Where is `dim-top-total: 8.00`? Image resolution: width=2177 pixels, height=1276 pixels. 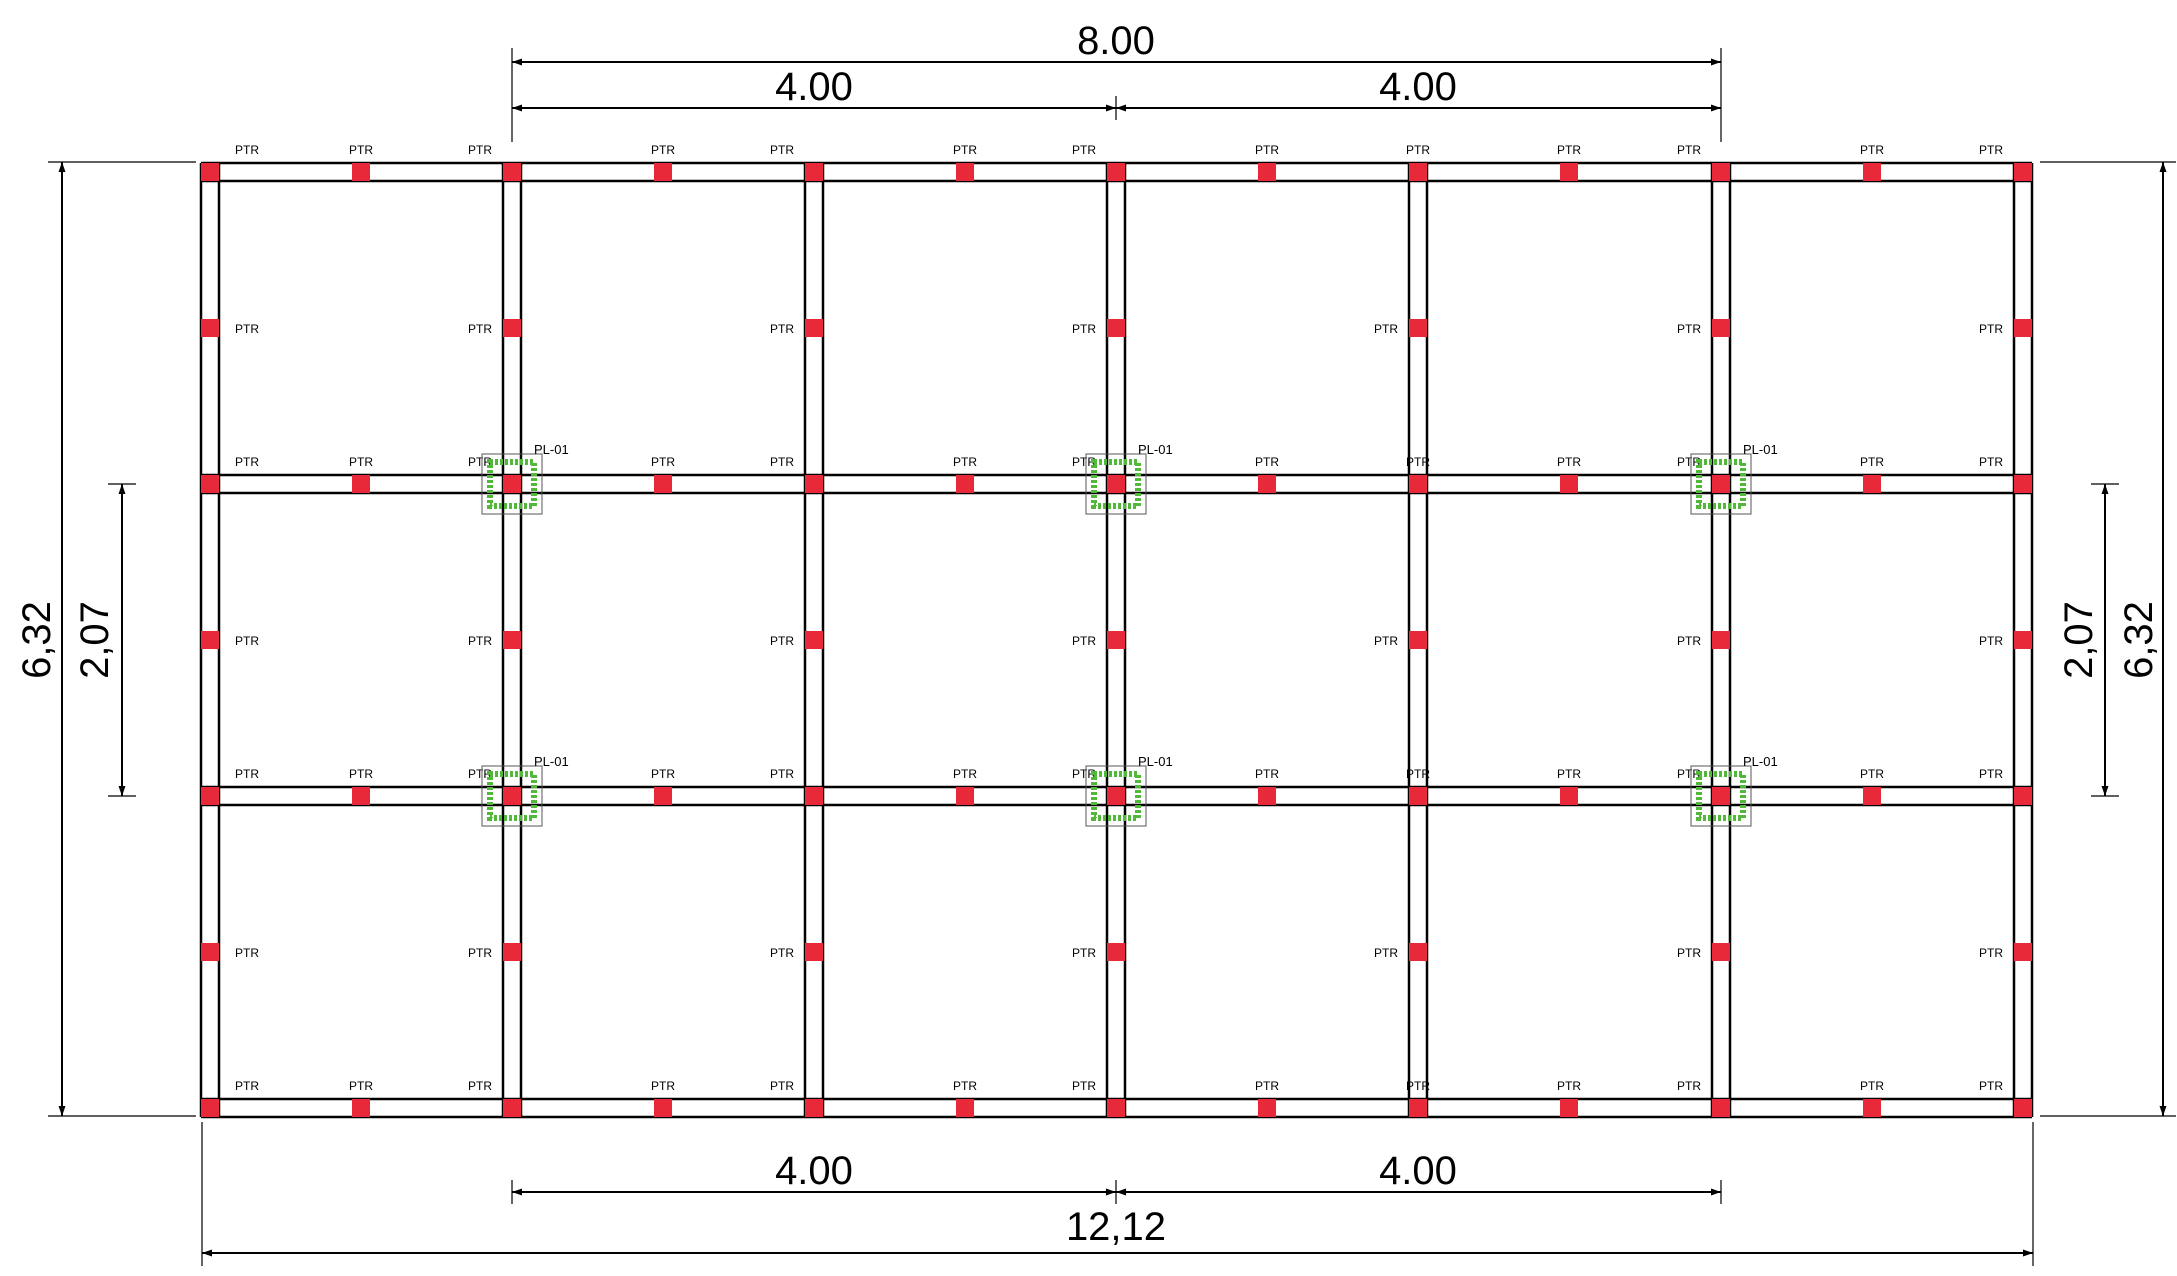
dim-top-total: 8.00 is located at coordinates (1116, 41).